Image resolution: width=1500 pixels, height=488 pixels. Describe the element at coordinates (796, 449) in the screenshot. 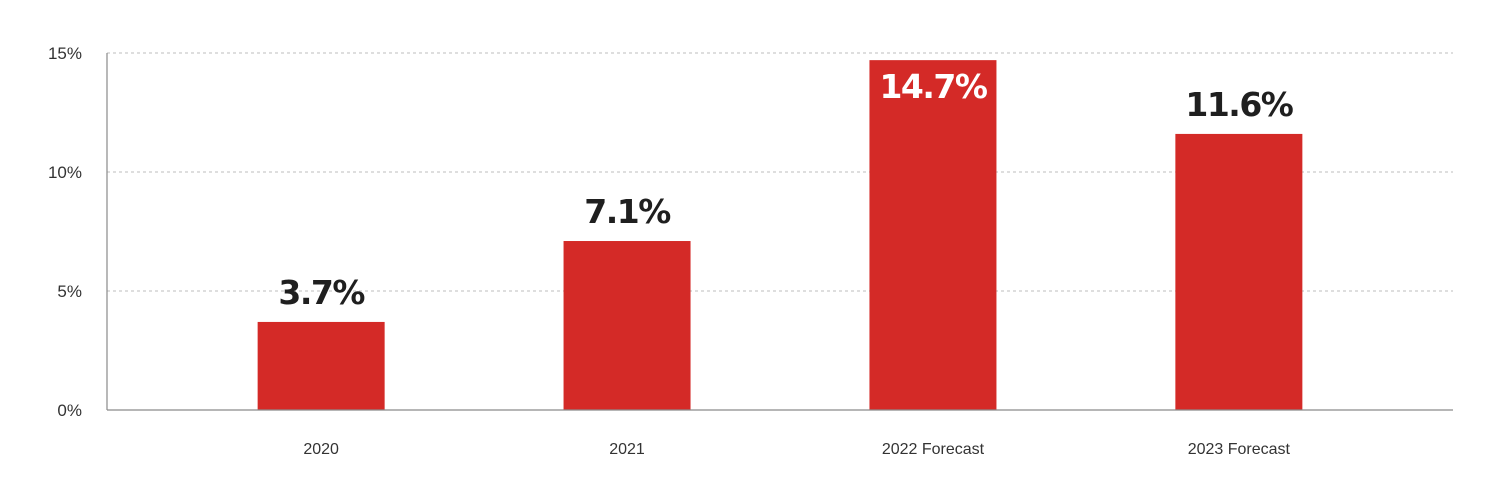

I see `x-axis-categories: 2020 2021 2022 Forecast 2023 Forecast` at that location.